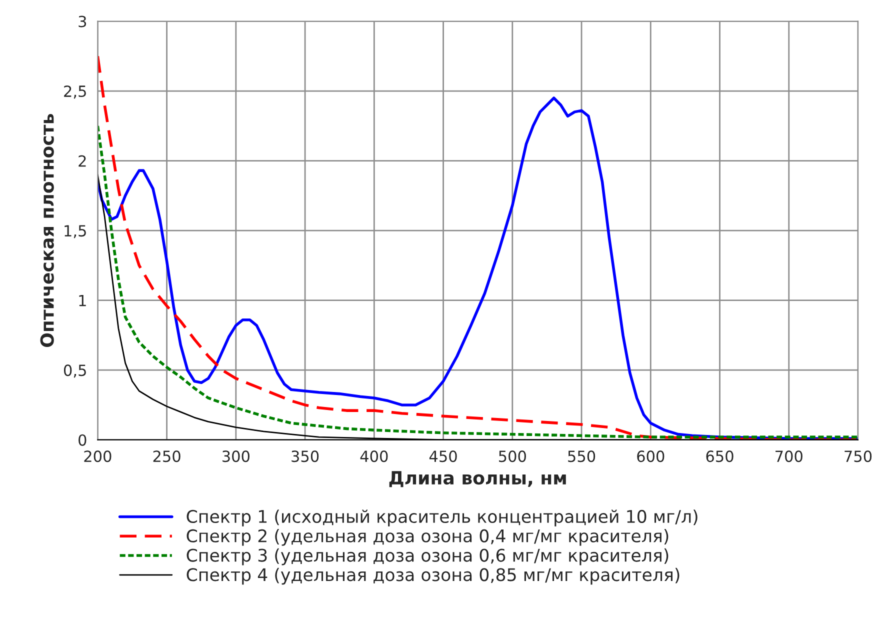 The width and height of the screenshot is (880, 644). Describe the element at coordinates (236, 456) in the screenshot. I see `x-tick-label: 300` at that location.